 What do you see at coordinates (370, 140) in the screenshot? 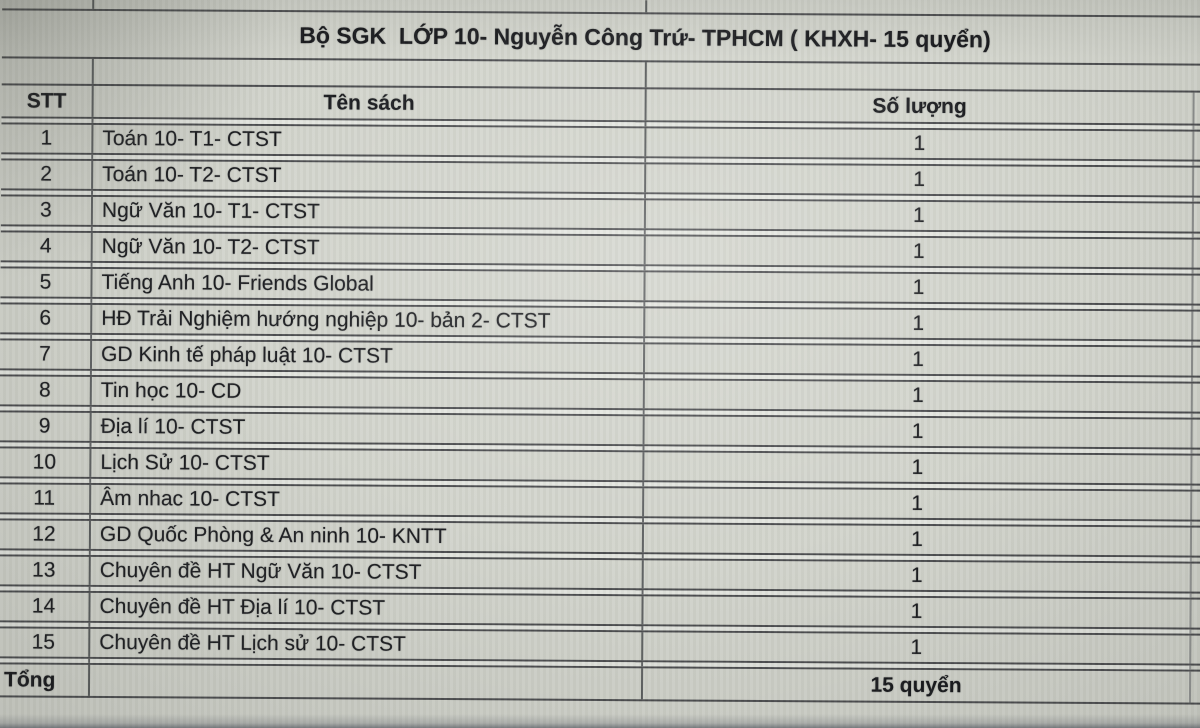
I see `cell-book-name: Toán 10- T1- CTST` at bounding box center [370, 140].